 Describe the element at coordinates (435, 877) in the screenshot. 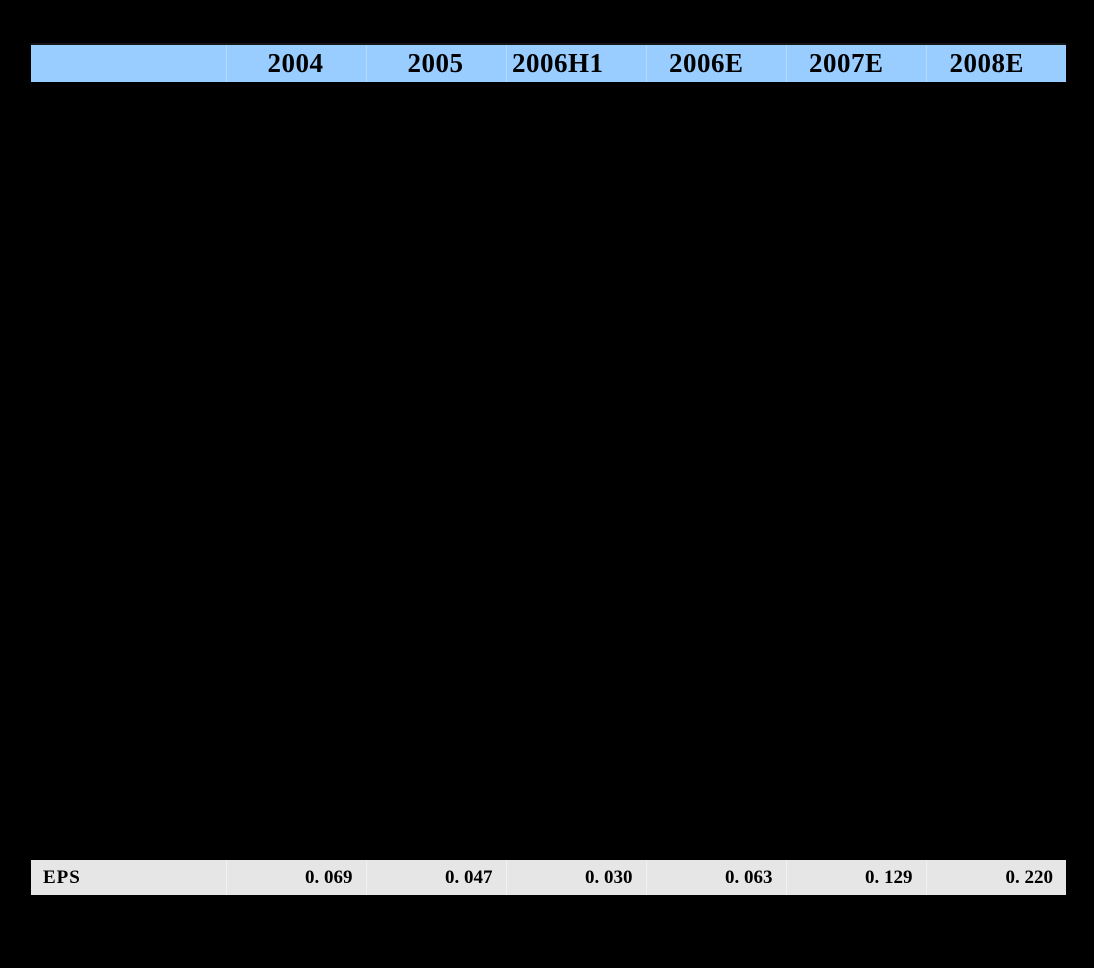

I see `eps-value-2005: 0. 047` at that location.